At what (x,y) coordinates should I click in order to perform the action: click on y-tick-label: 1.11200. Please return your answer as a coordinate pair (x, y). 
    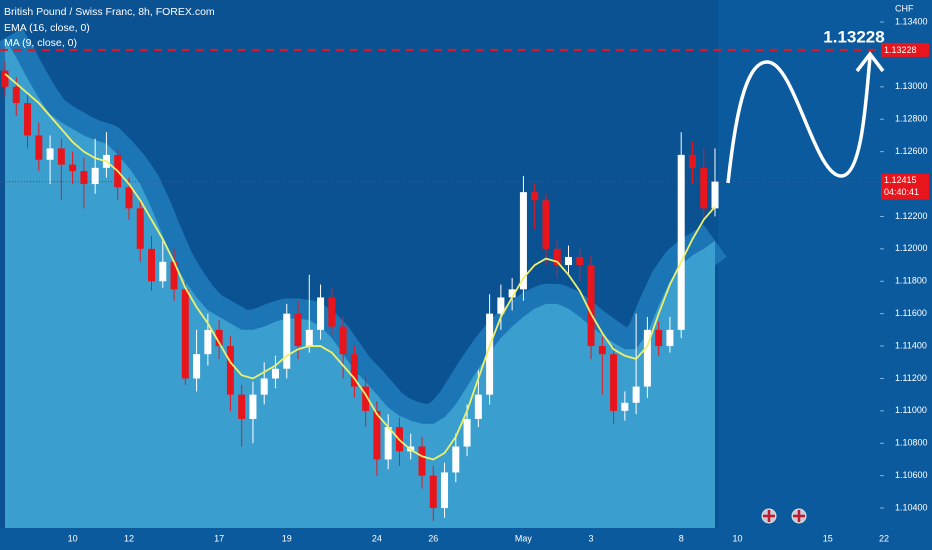
    Looking at the image, I should click on (911, 378).